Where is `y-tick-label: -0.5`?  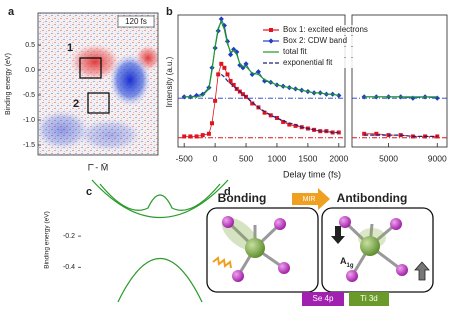
y-tick-label: -0.5 is located at coordinates (29, 95).